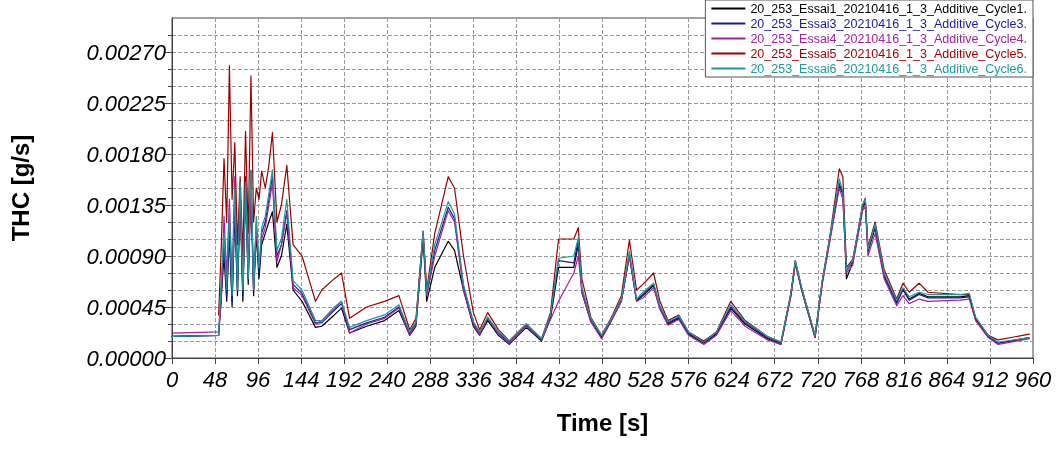  What do you see at coordinates (215, 379) in the screenshot?
I see `x-tick-label: 48` at bounding box center [215, 379].